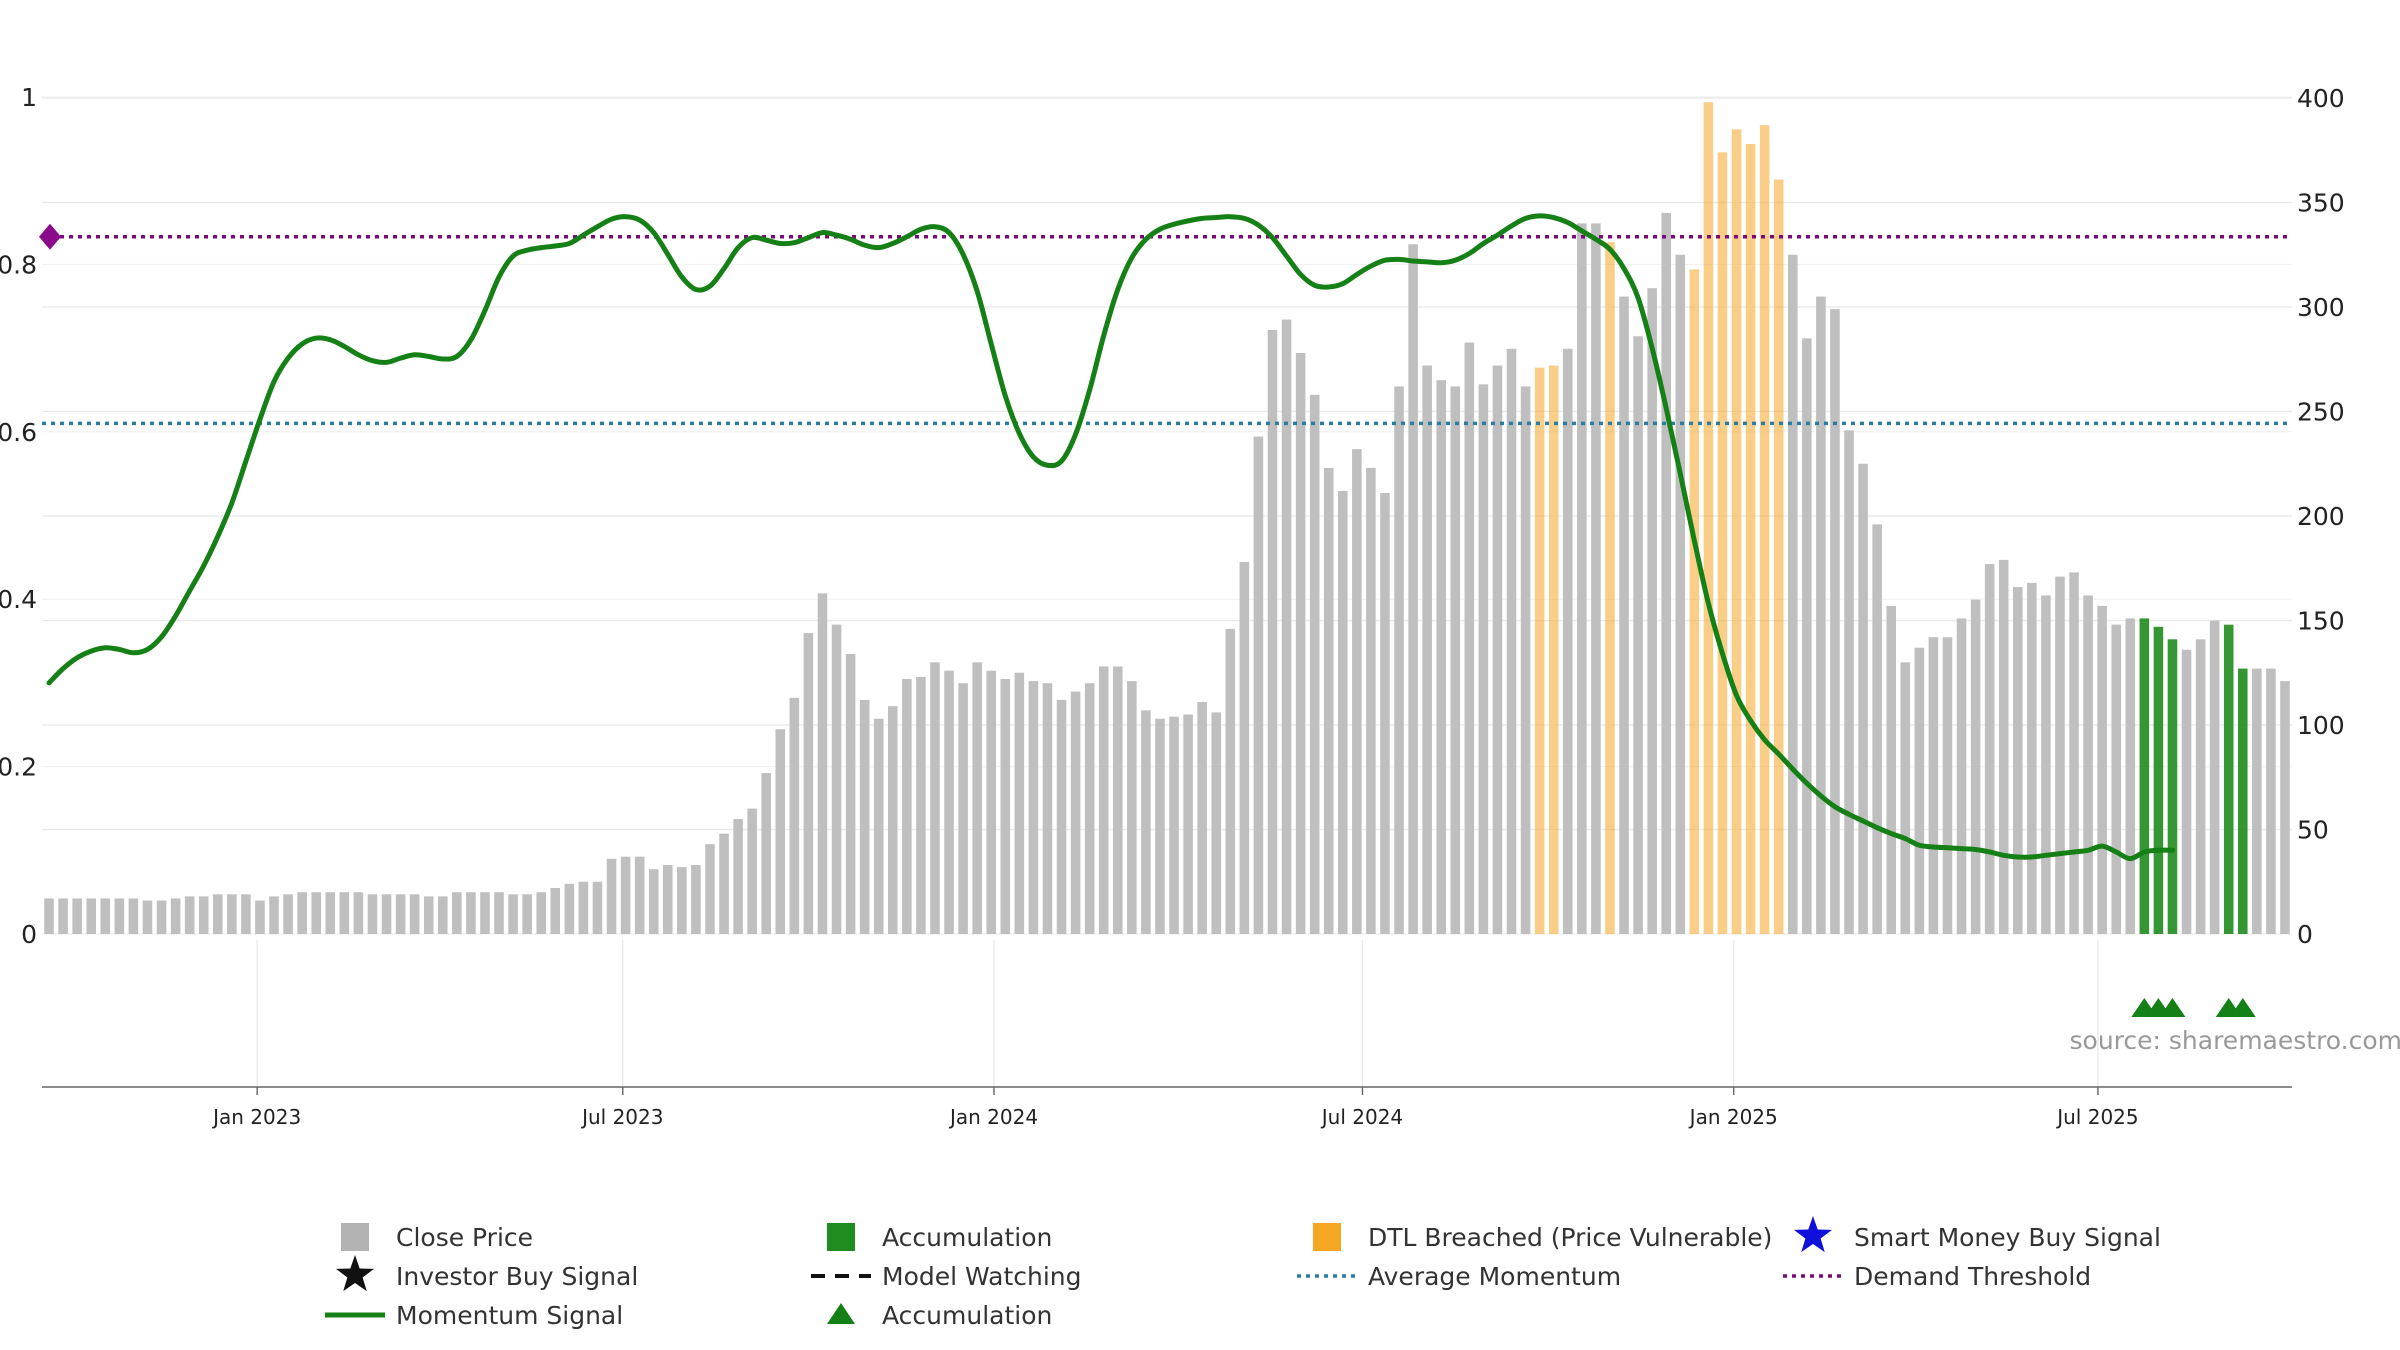 Image resolution: width=2400 pixels, height=1350 pixels. I want to click on left-tick-label: 0.4, so click(18, 599).